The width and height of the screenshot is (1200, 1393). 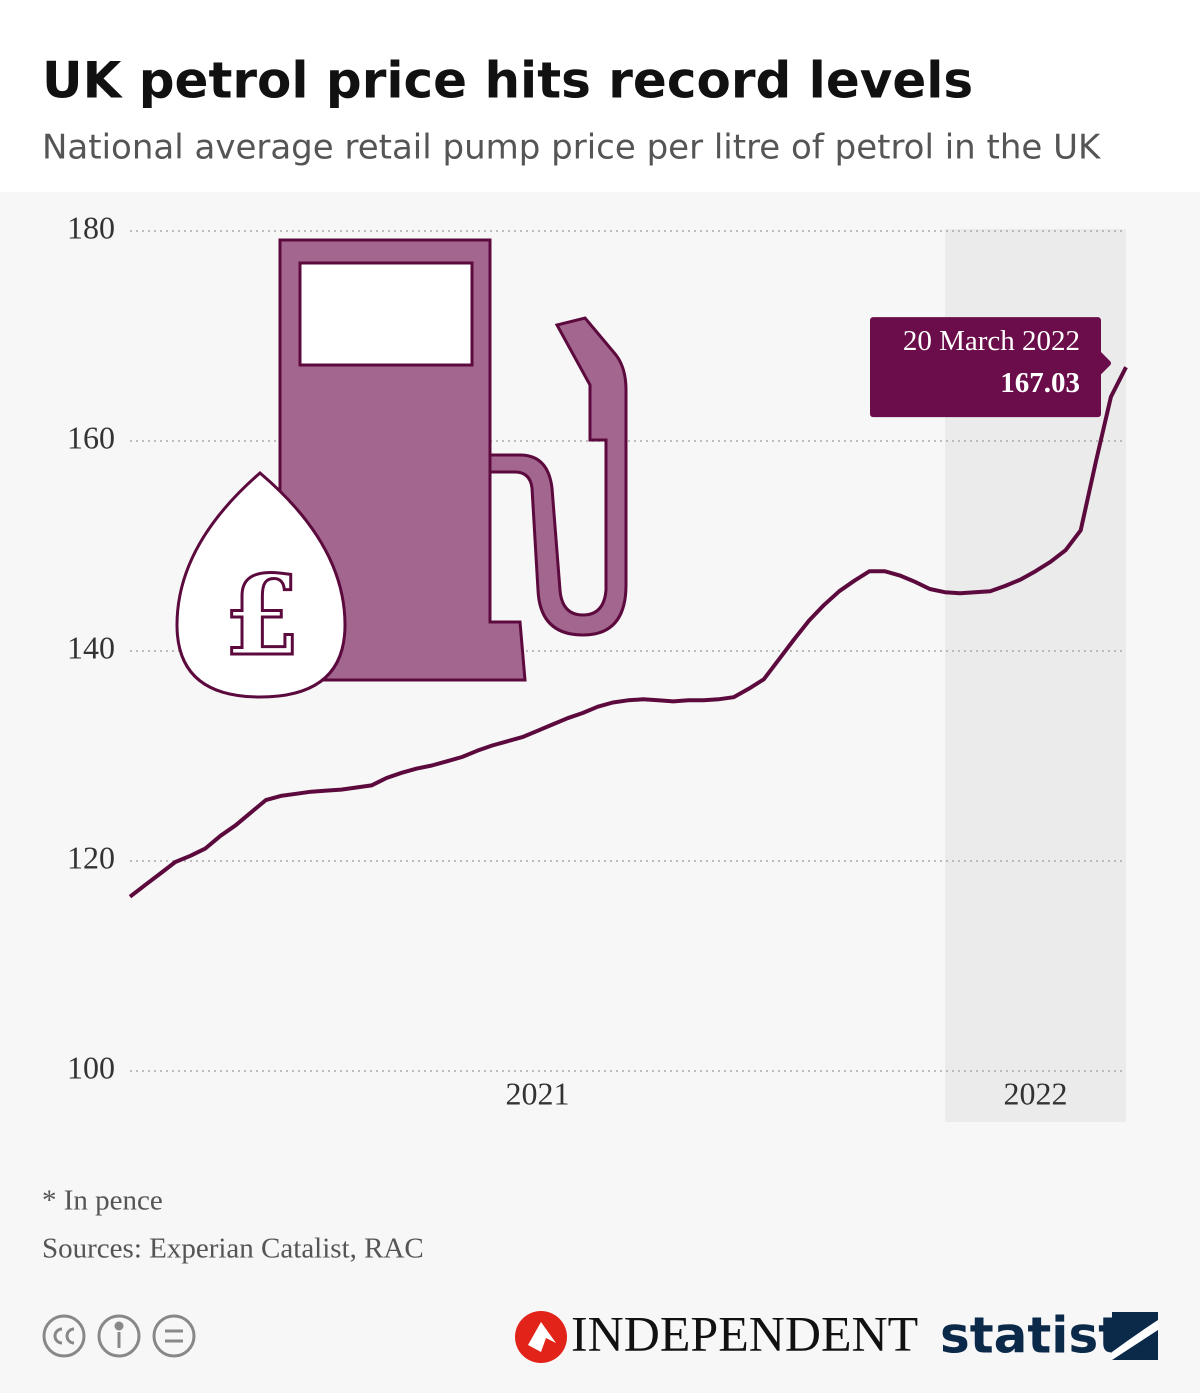 I want to click on footnote: * In pence, so click(x=102, y=1201).